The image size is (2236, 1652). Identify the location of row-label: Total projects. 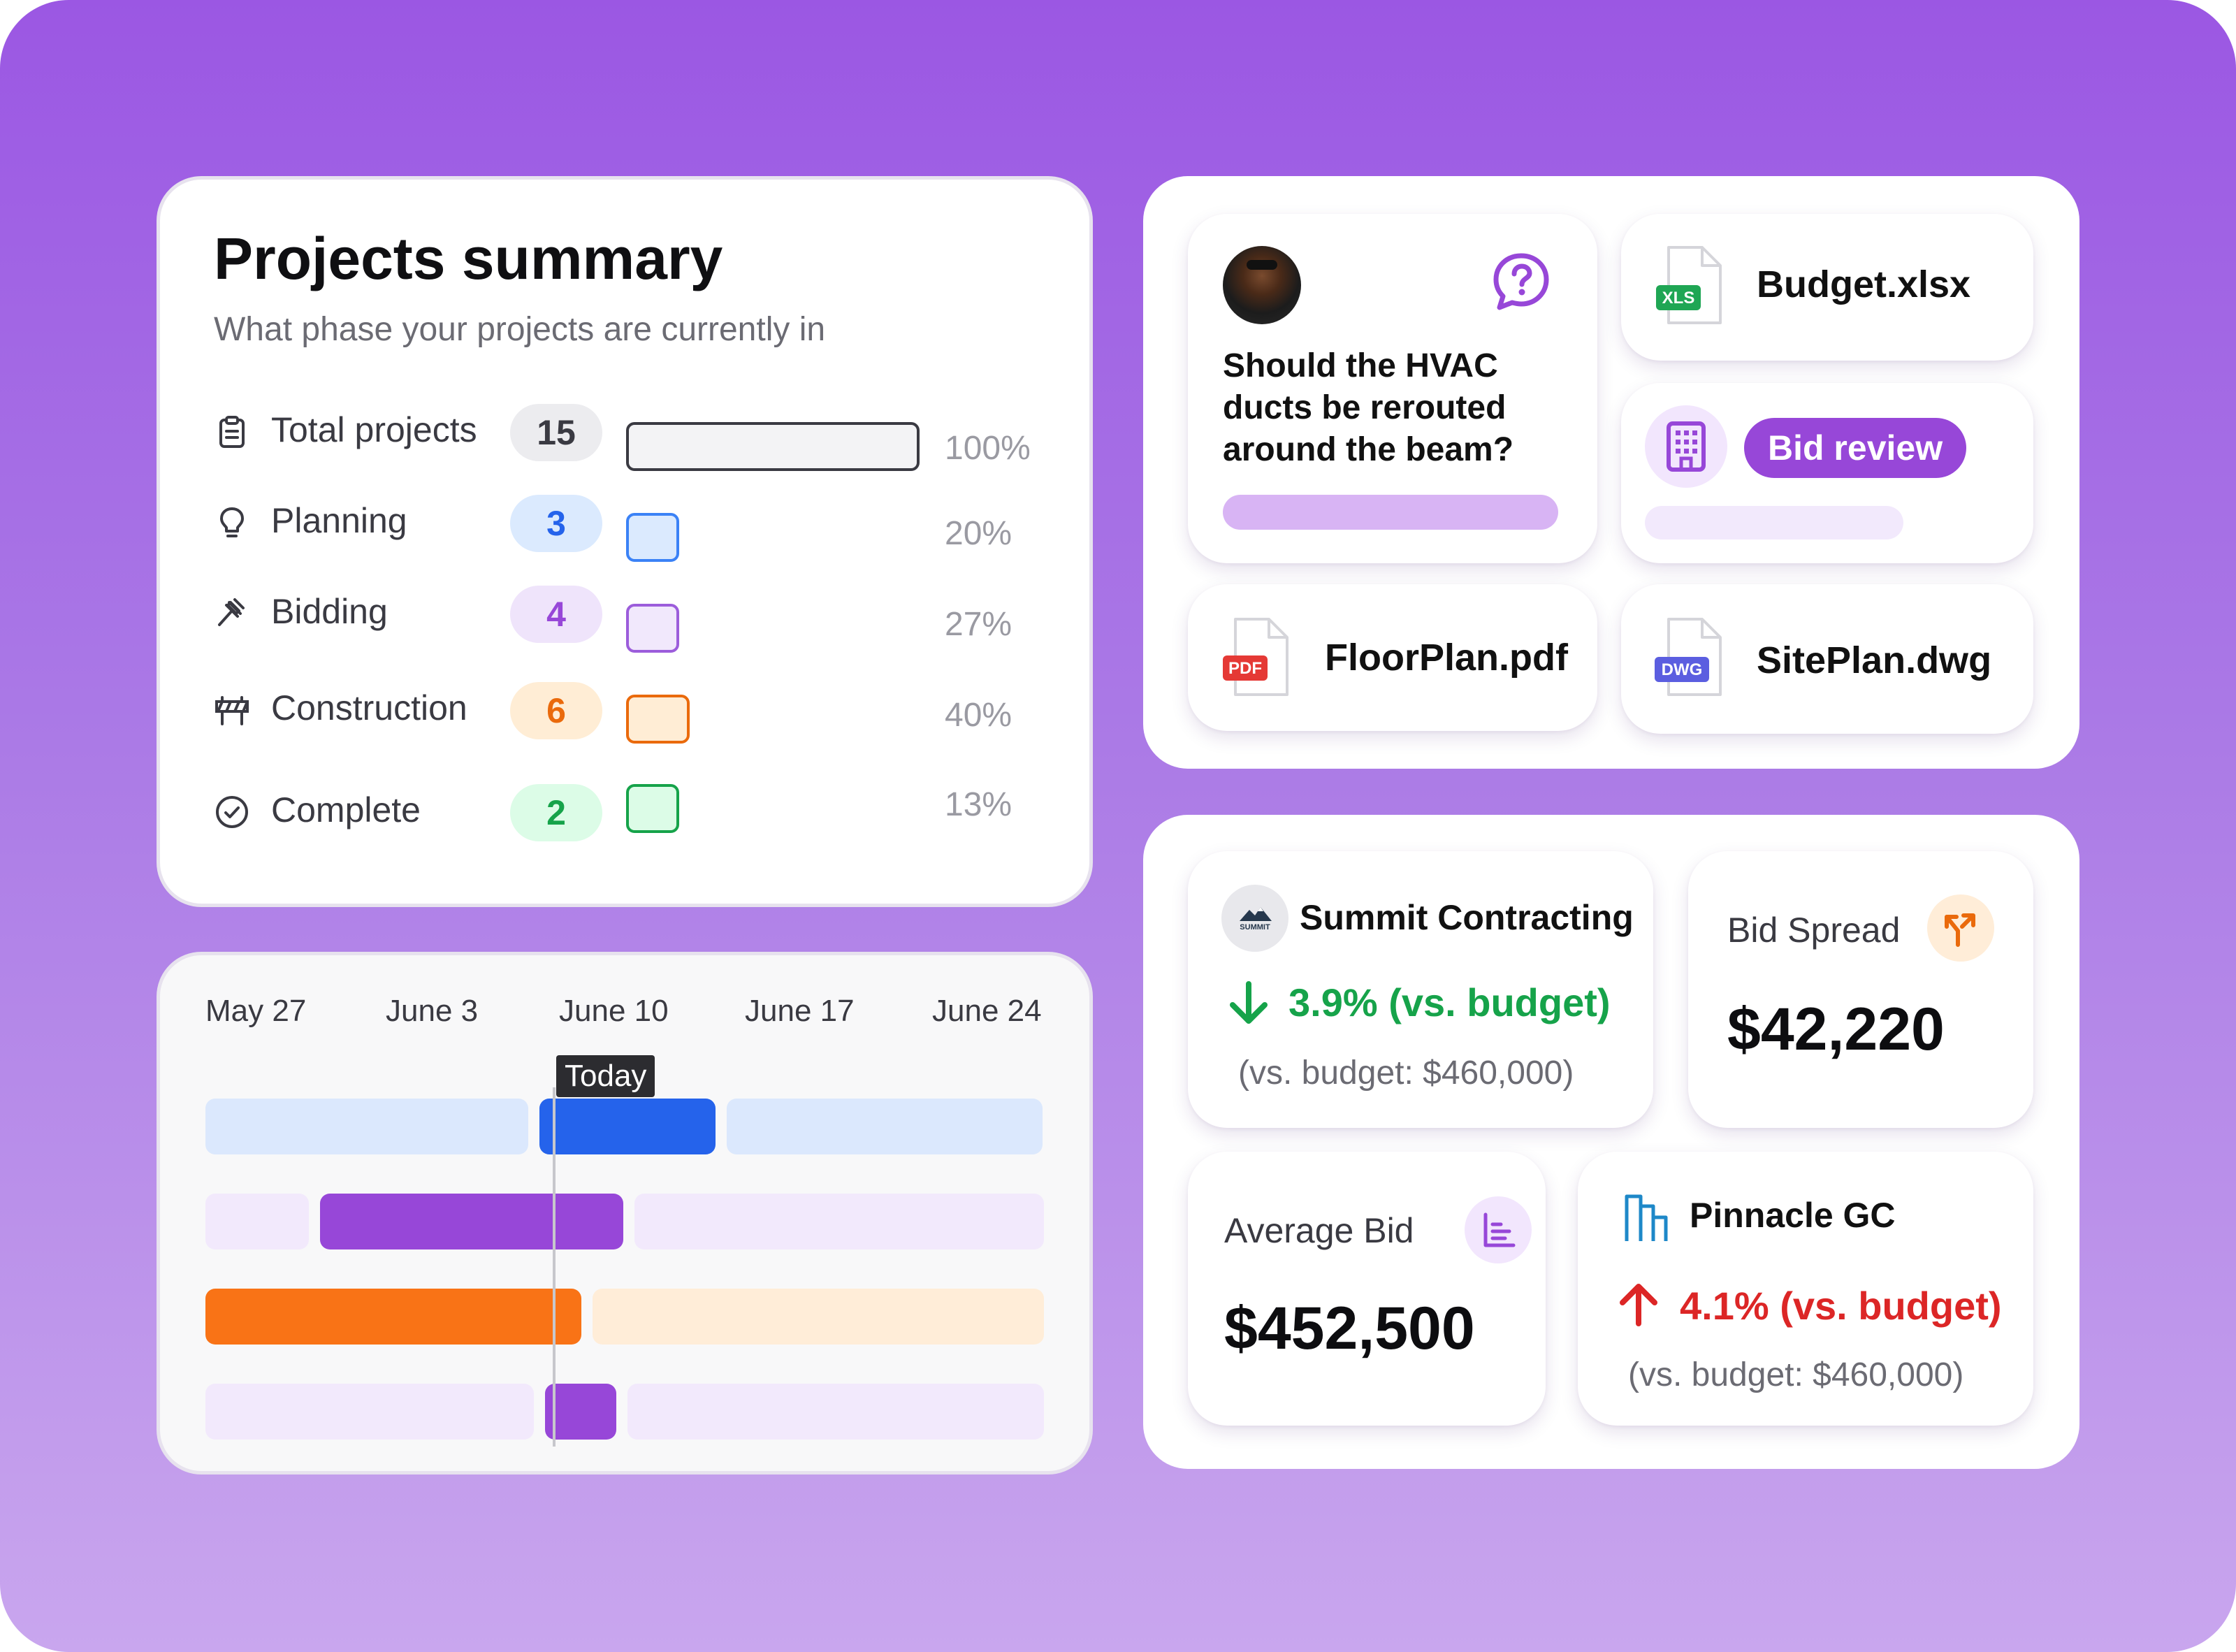
(374, 430).